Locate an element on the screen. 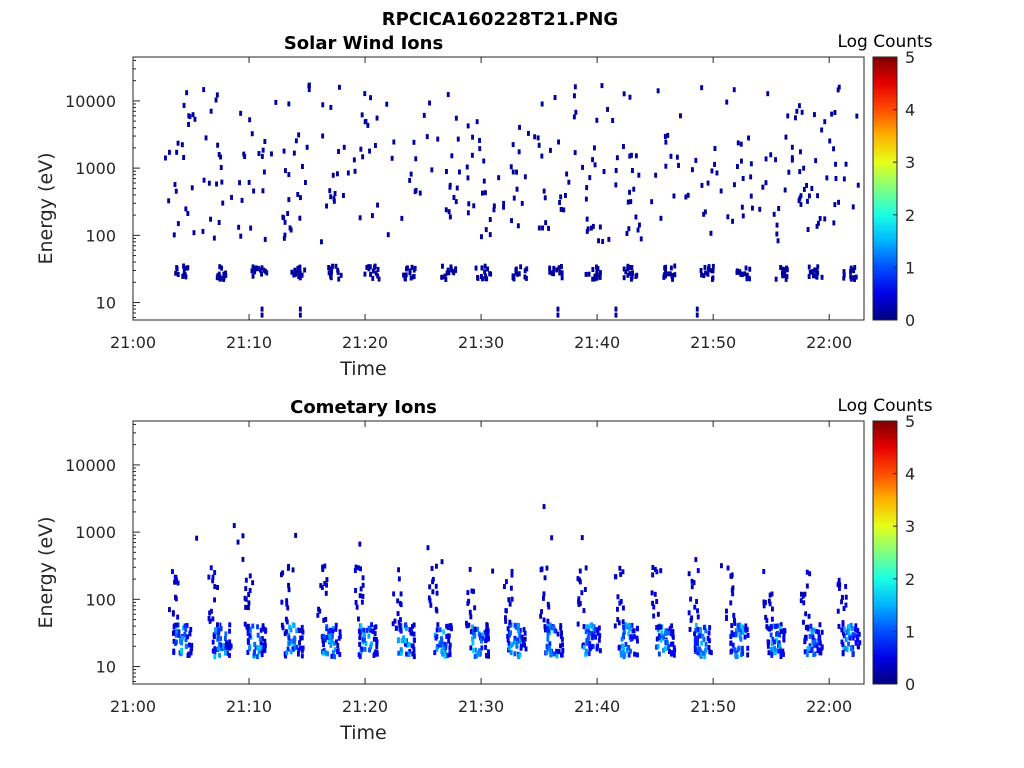 The height and width of the screenshot is (768, 1024). x-tick-label: 22:00 is located at coordinates (829, 706).